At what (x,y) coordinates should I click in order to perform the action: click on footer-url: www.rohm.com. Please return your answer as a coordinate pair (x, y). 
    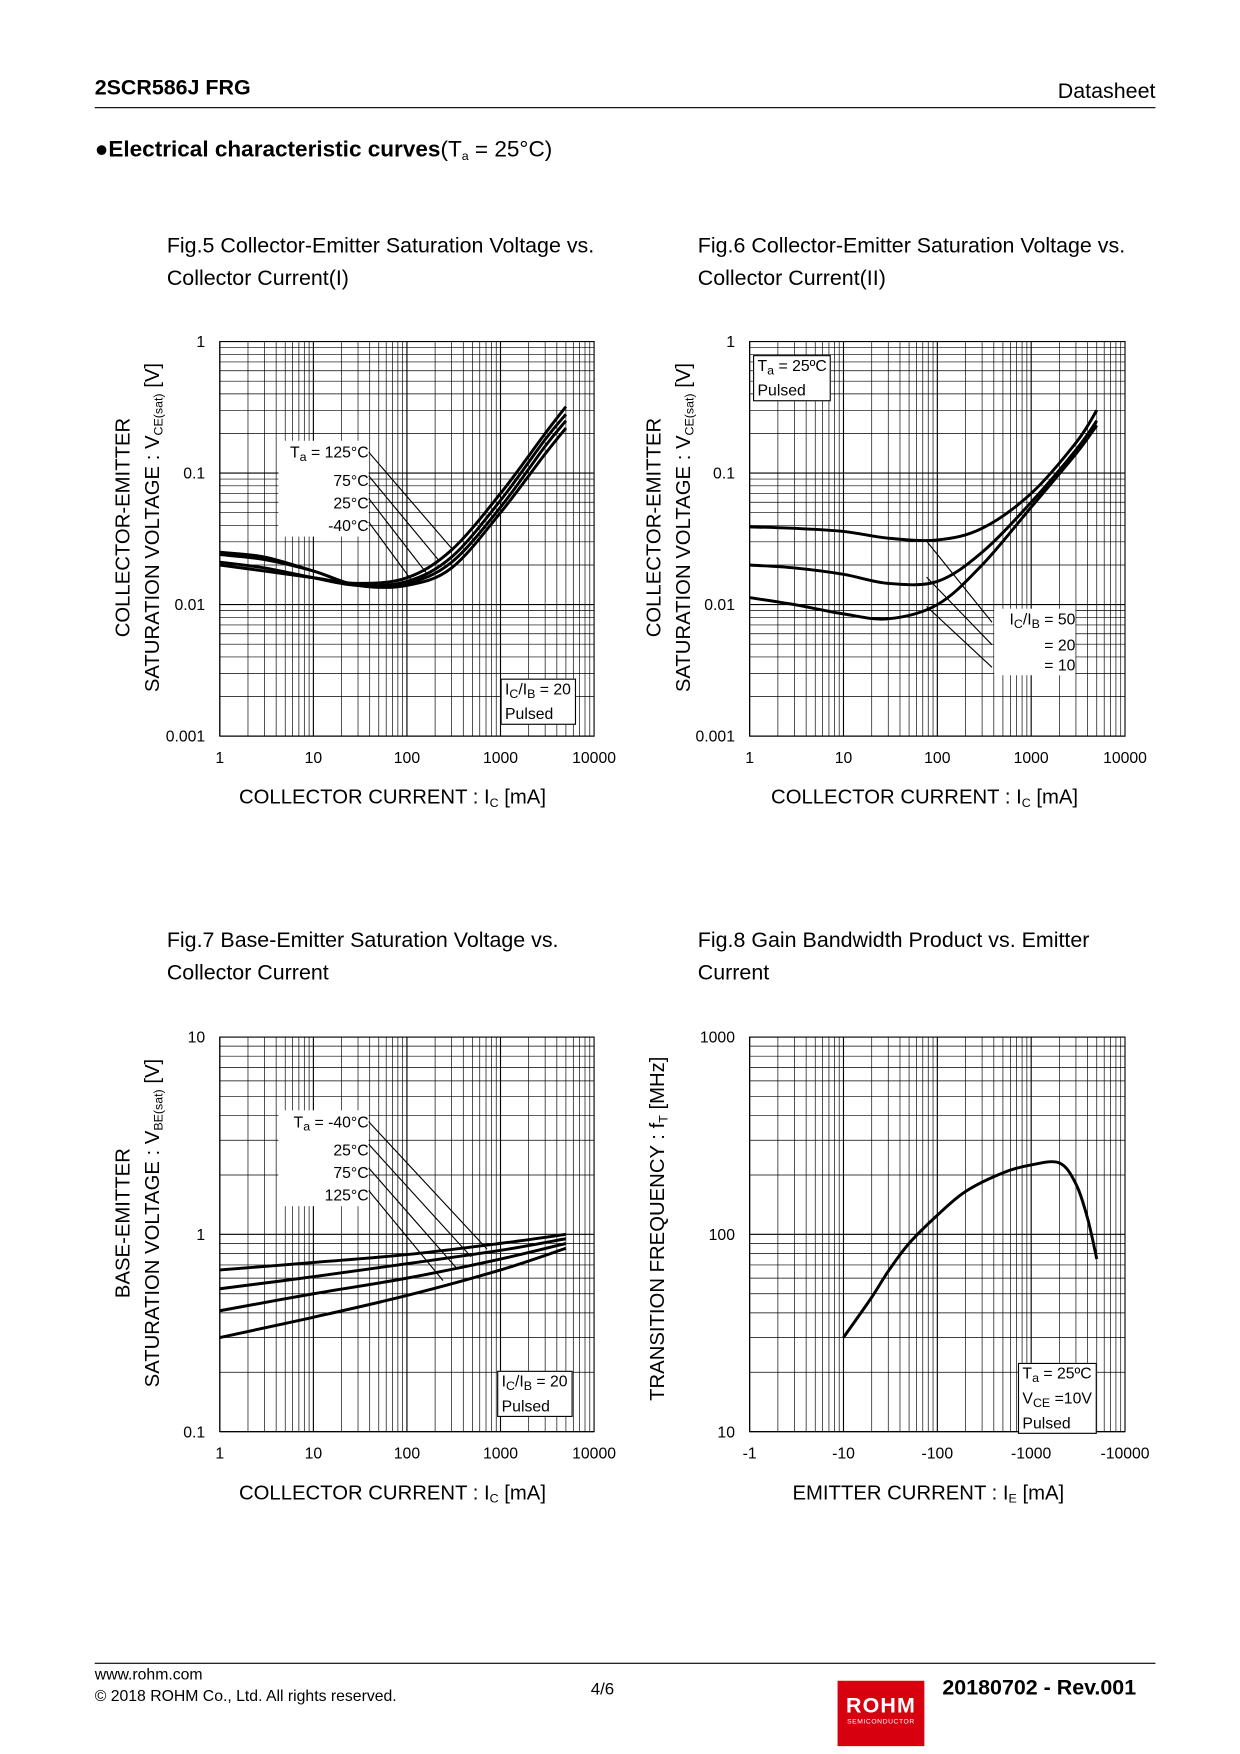
    Looking at the image, I should click on (148, 1674).